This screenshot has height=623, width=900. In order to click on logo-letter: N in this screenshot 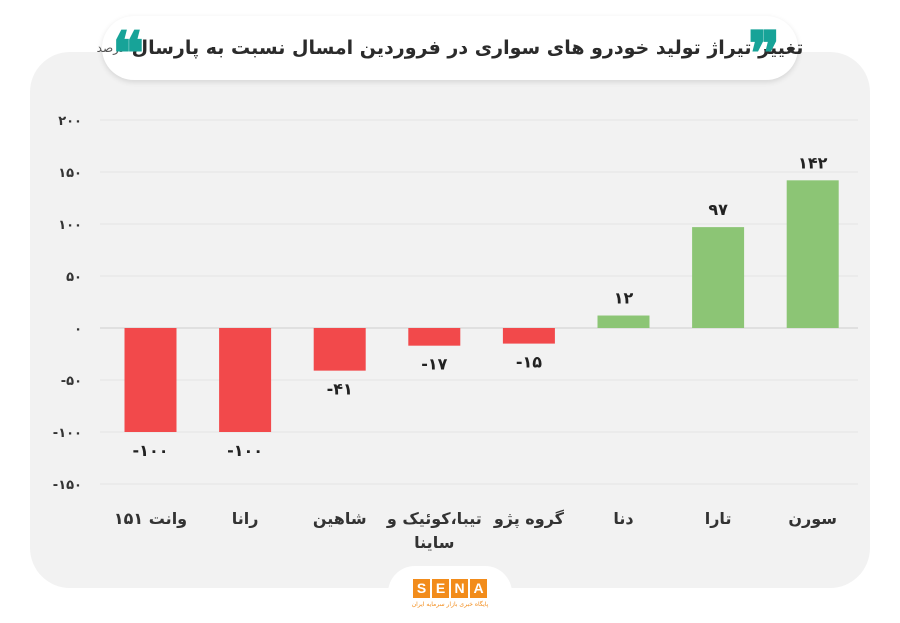, I will do `click(459, 588)`.